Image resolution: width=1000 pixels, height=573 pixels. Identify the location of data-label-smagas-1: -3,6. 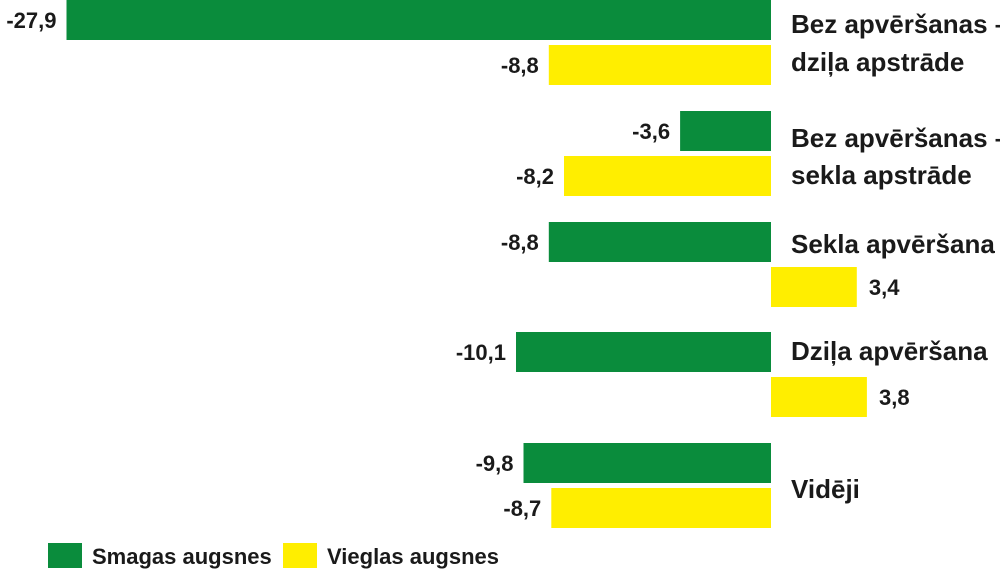
(651, 131).